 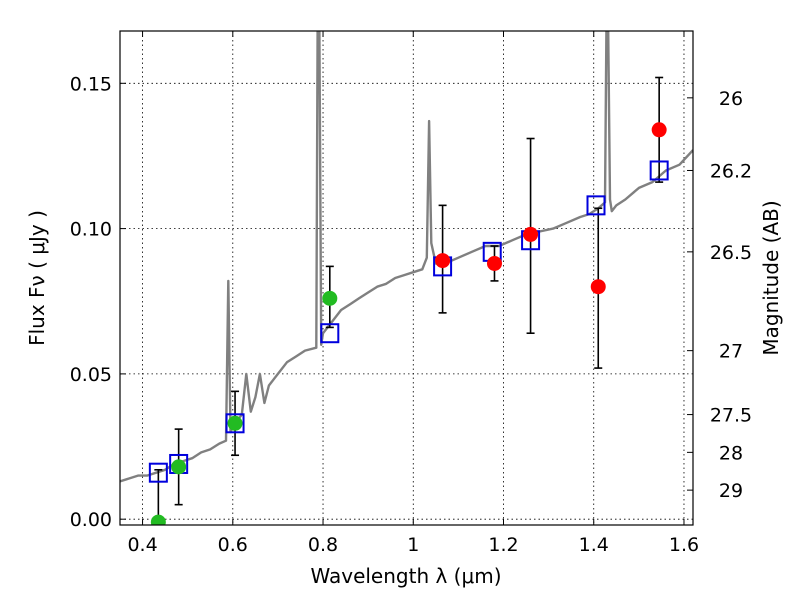 What do you see at coordinates (594, 545) in the screenshot?
I see `x-tick-label: 1.4` at bounding box center [594, 545].